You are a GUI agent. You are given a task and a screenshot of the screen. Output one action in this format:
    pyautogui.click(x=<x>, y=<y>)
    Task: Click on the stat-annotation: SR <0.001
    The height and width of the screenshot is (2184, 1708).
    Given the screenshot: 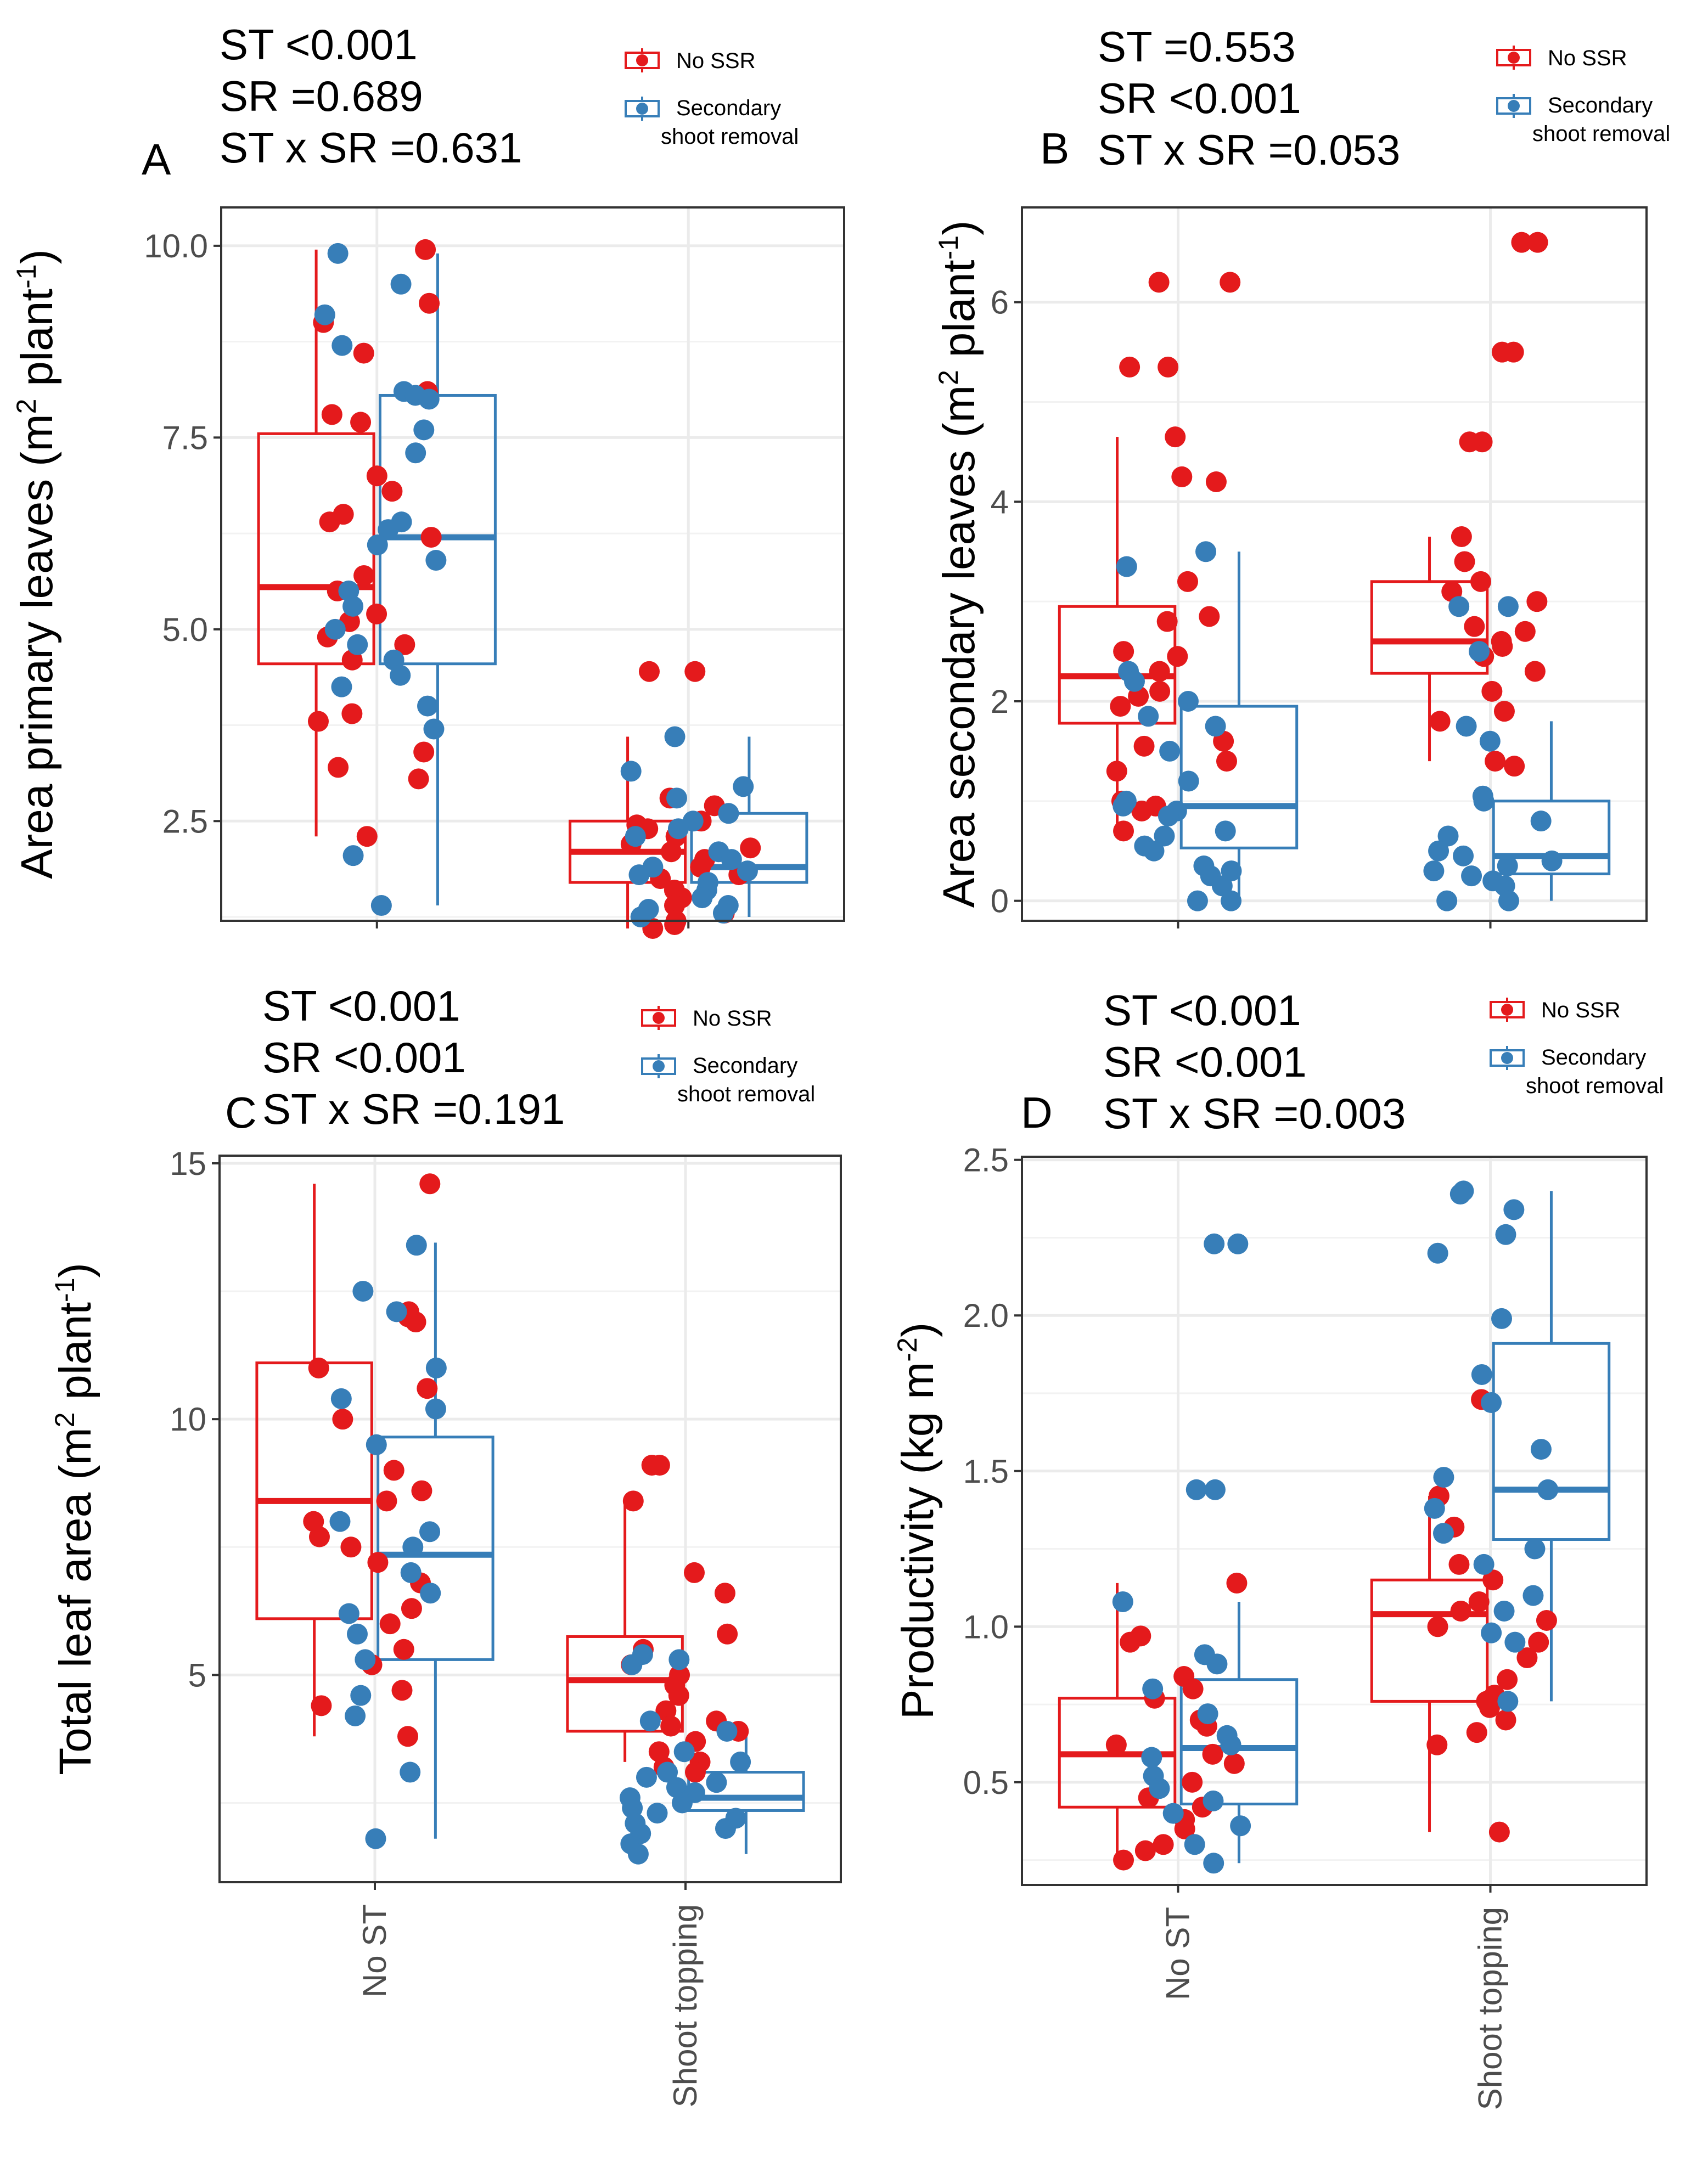 What is the action you would take?
    pyautogui.click(x=1205, y=1062)
    